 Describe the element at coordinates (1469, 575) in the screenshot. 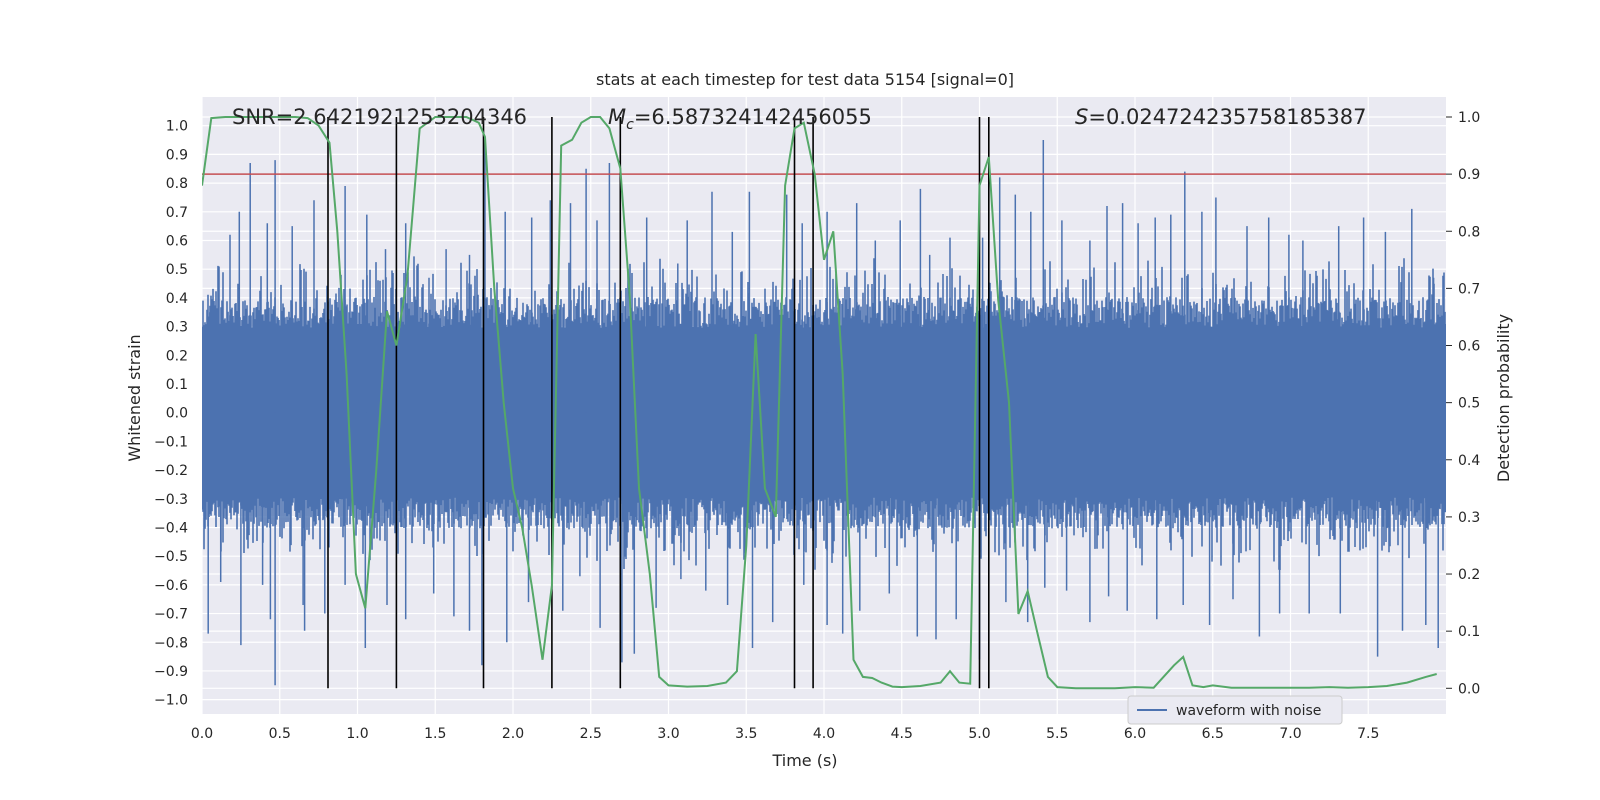

I see `y2-tick-label: 0.2` at that location.